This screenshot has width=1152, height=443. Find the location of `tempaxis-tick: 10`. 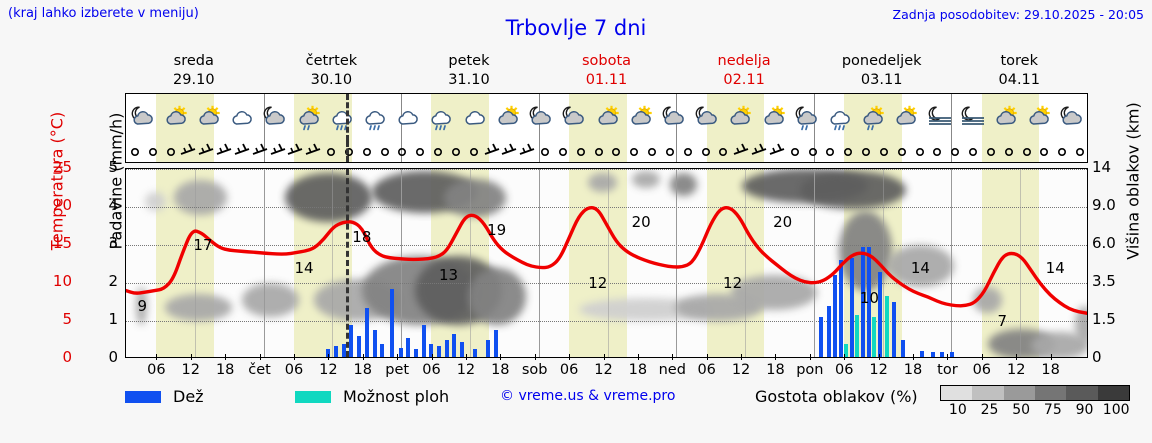

tempaxis-tick: 10 is located at coordinates (62, 281).